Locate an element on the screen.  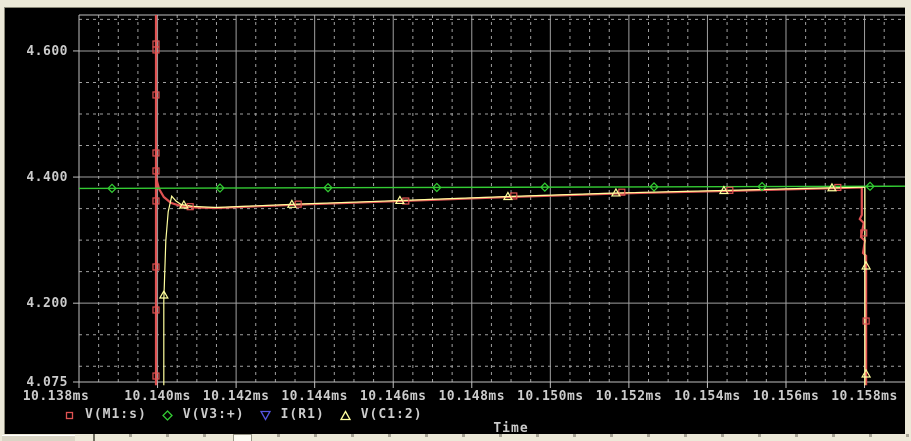
trace-v-v3- is located at coordinates (492, 187).